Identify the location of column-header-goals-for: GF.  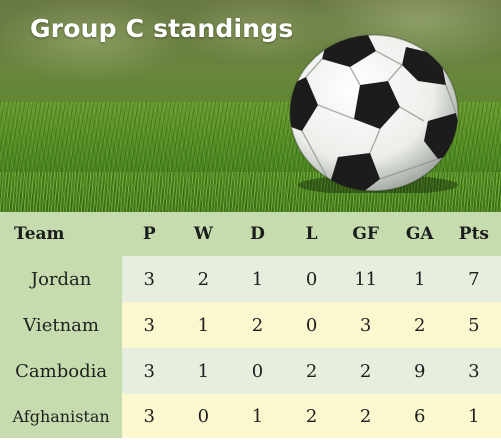
(365, 234).